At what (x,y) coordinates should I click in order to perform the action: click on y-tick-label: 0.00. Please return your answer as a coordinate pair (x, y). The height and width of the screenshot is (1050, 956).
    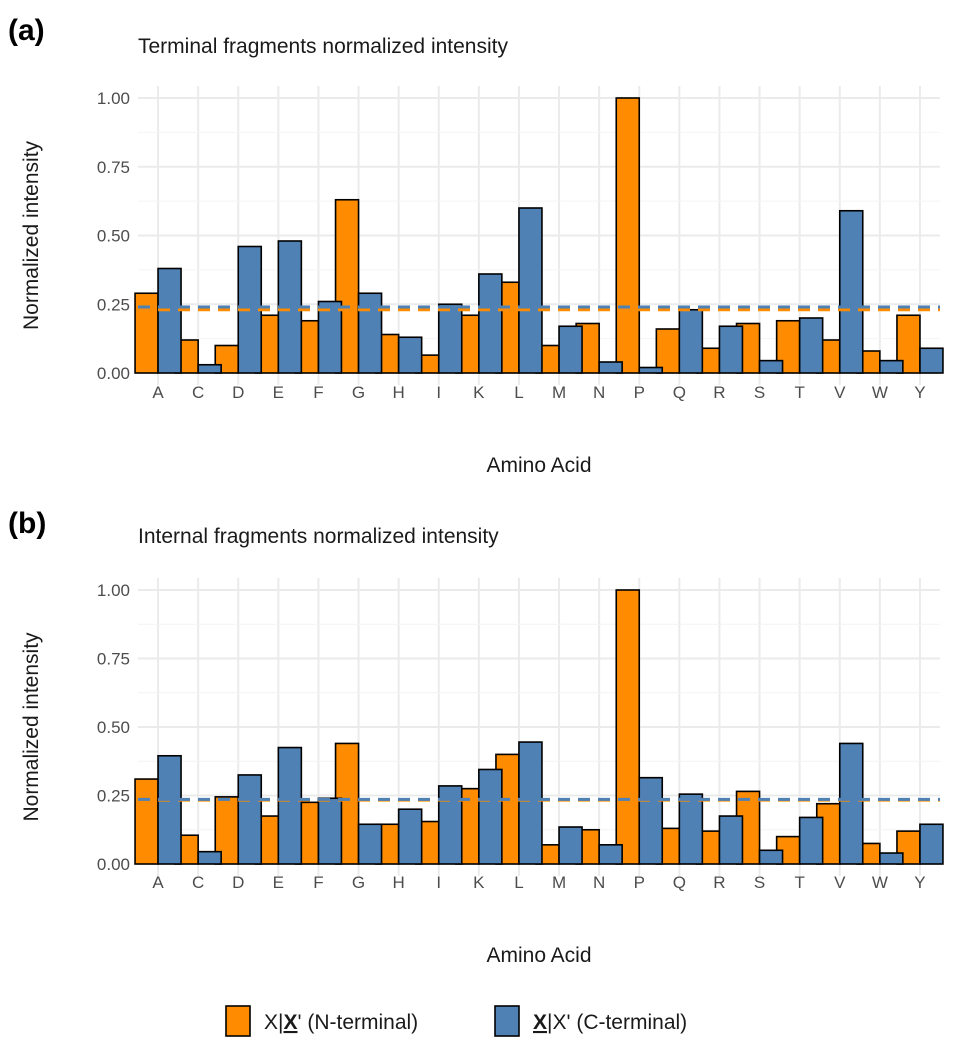
    Looking at the image, I should click on (113, 864).